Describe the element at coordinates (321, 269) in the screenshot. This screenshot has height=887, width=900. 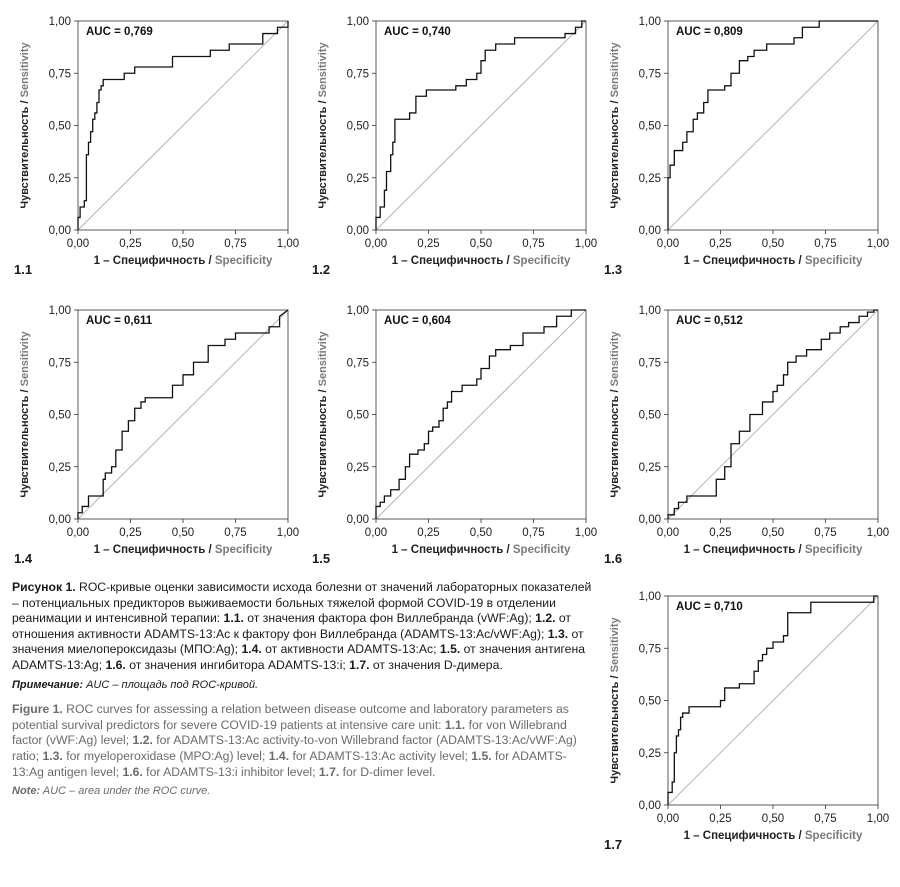
I see `panel-number: 1.2` at that location.